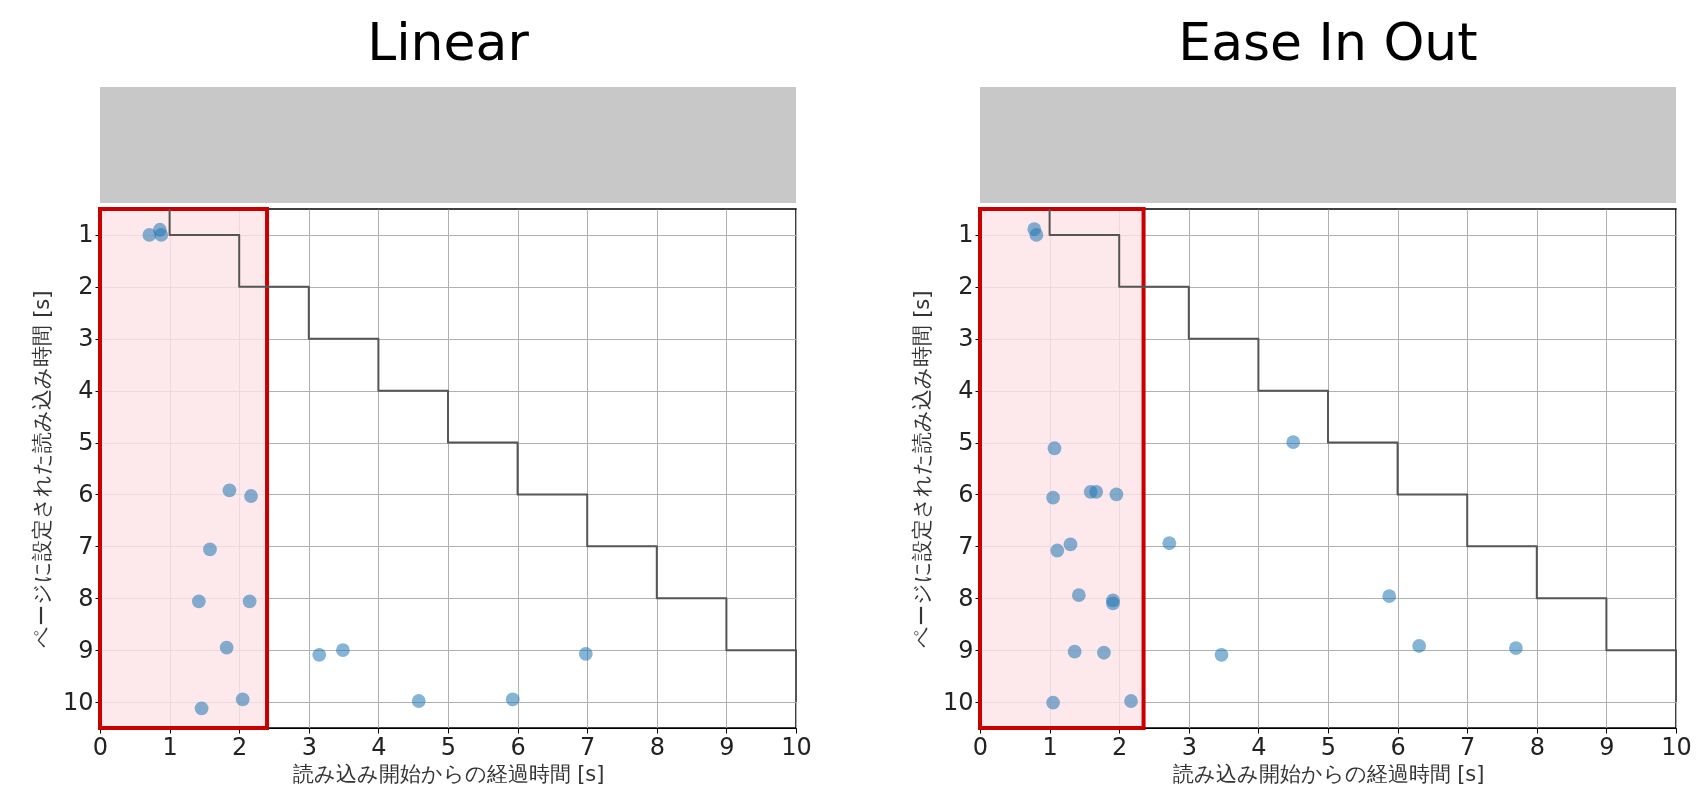 The height and width of the screenshot is (797, 1698). Describe the element at coordinates (1328, 42) in the screenshot. I see `chart-title: Ease In Out` at that location.